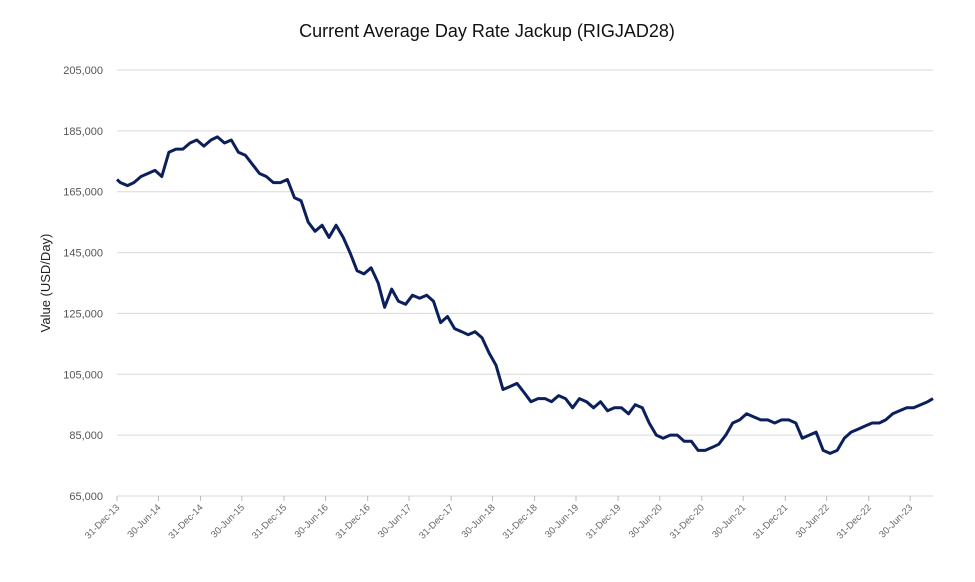 Image resolution: width=975 pixels, height=582 pixels. I want to click on y-tick-label: 165,000, so click(83, 193).